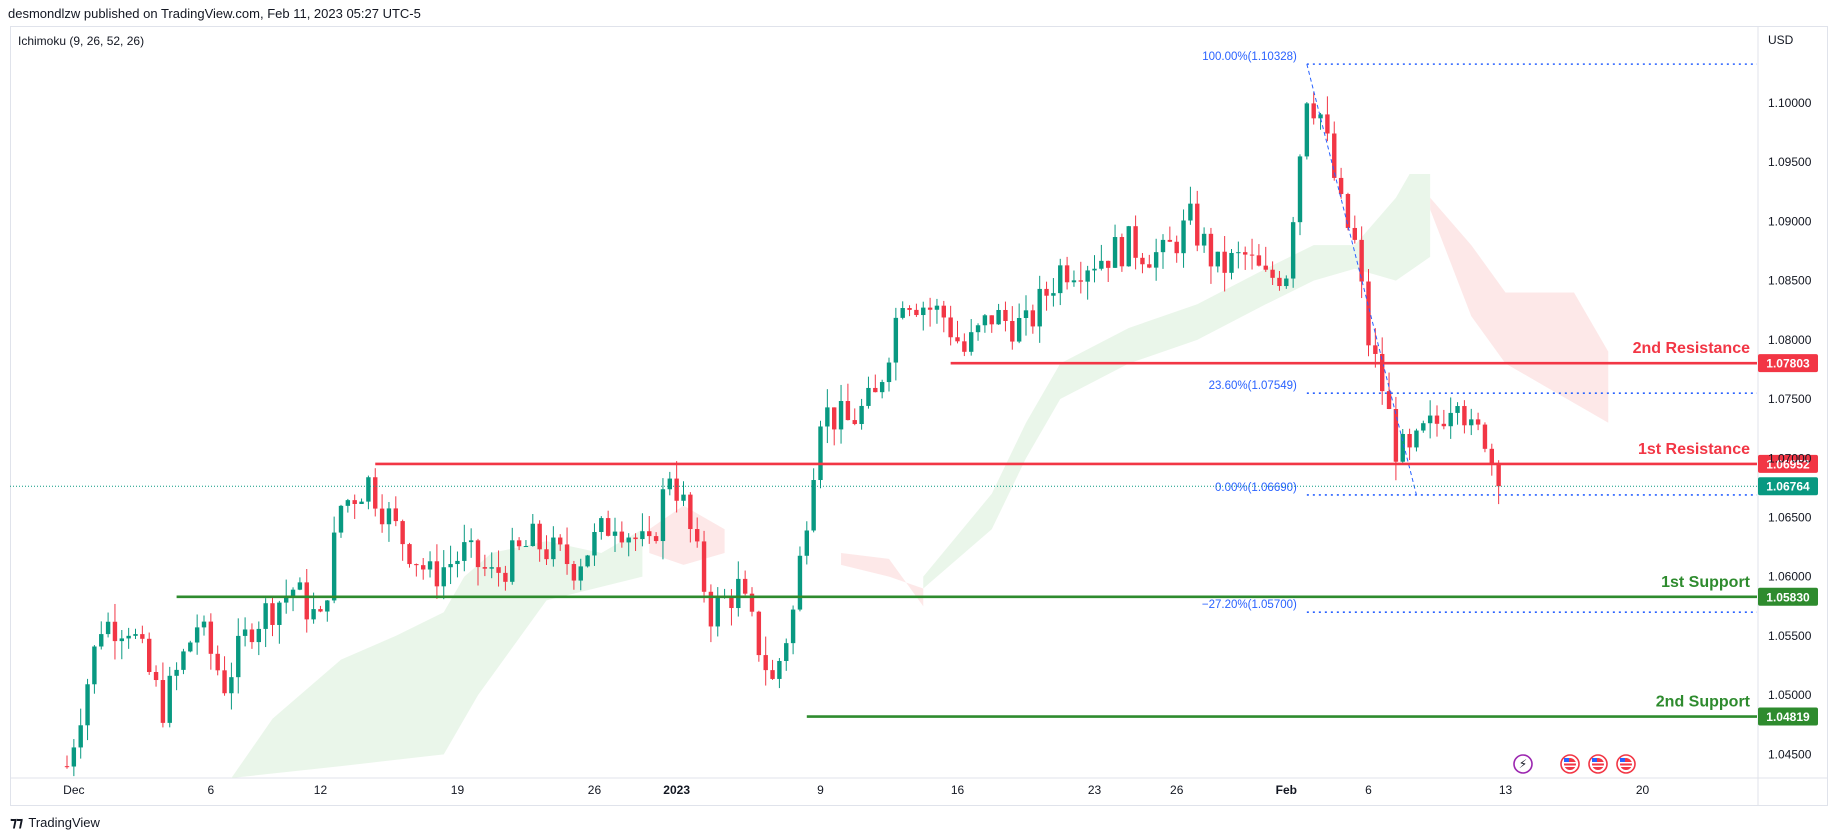 This screenshot has width=1832, height=840. Describe the element at coordinates (1523, 764) in the screenshot. I see `dividend-event-icon` at that location.